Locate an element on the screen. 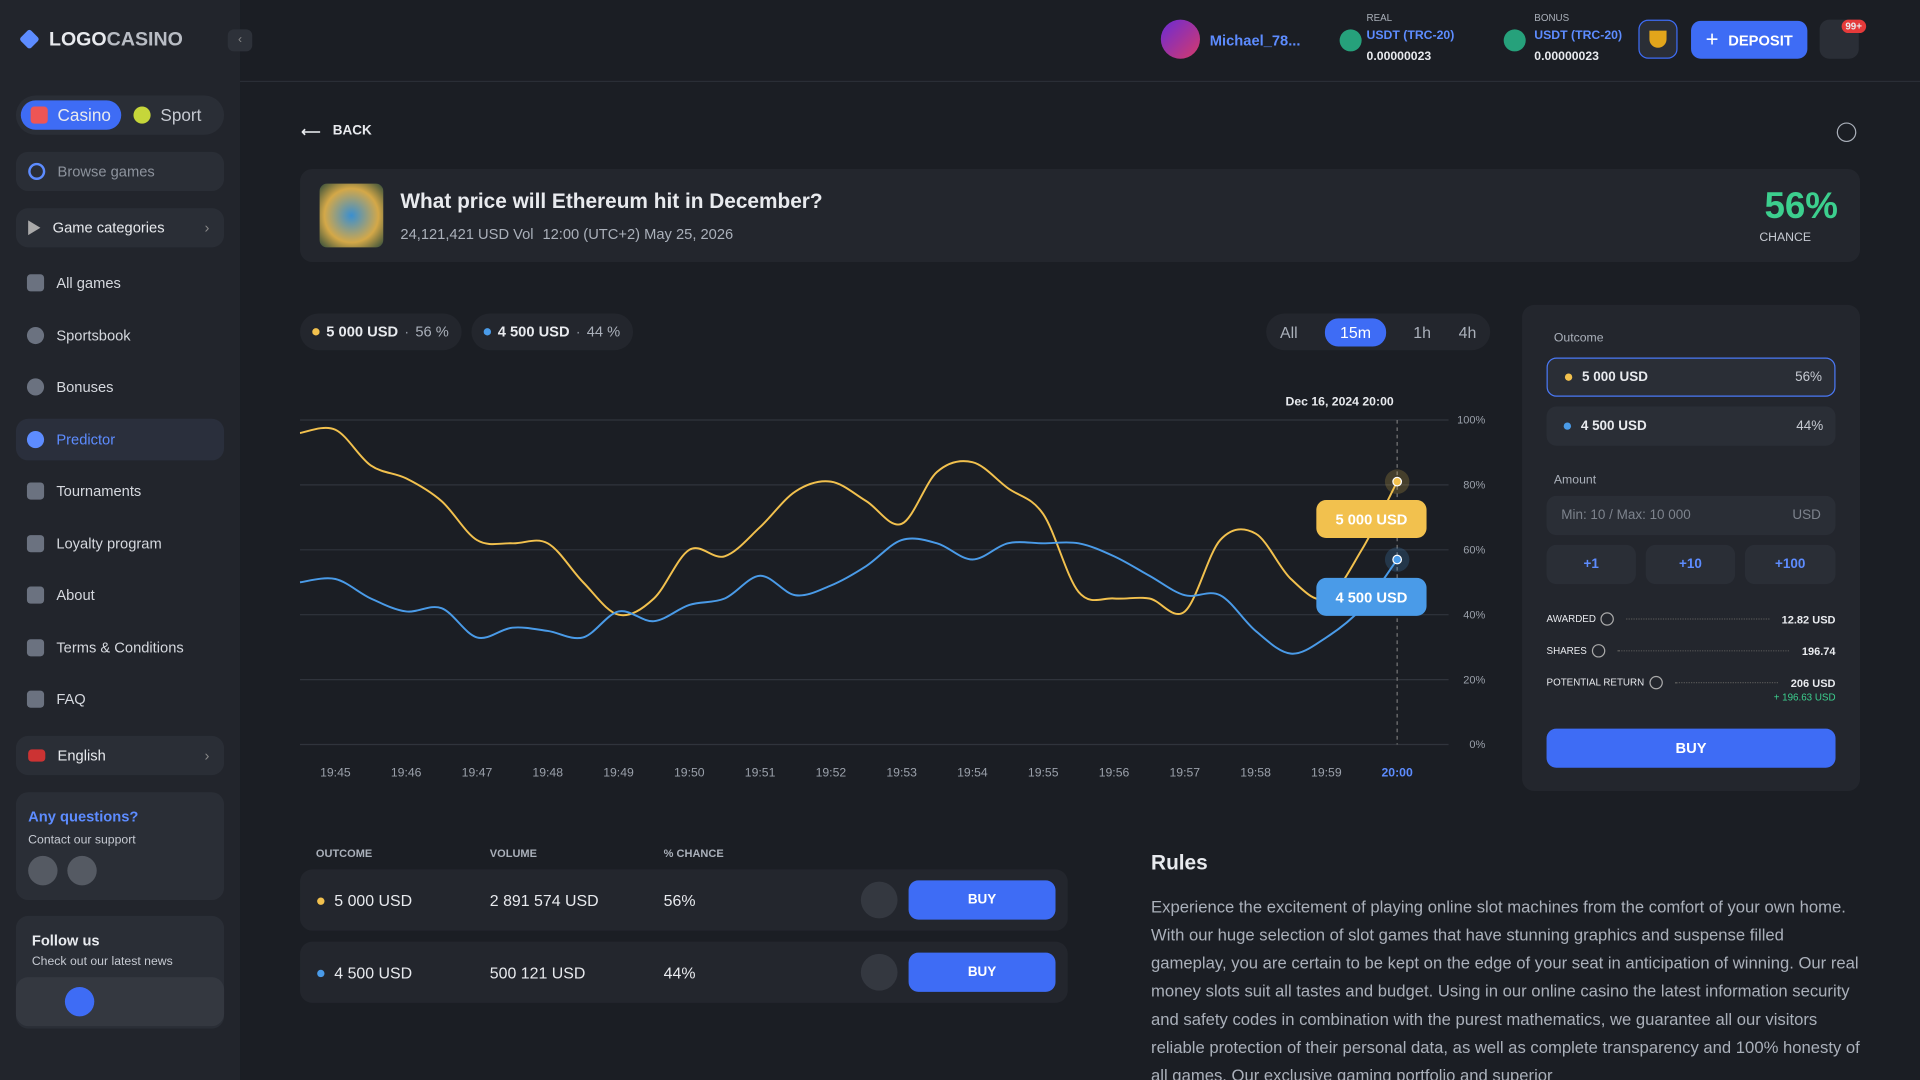 Image resolution: width=1920 pixels, height=1080 pixels. nav-label: About is located at coordinates (75, 595).